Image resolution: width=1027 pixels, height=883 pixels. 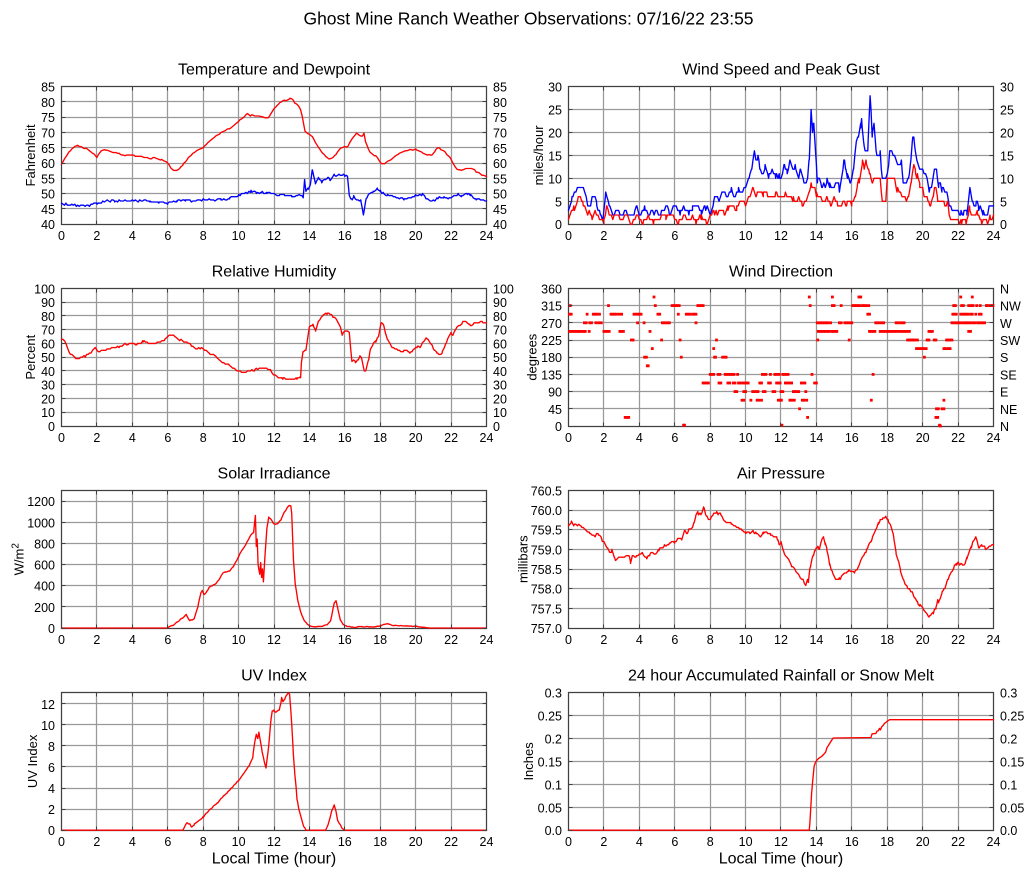 What do you see at coordinates (546, 609) in the screenshot?
I see `svg-text: 757.5` at bounding box center [546, 609].